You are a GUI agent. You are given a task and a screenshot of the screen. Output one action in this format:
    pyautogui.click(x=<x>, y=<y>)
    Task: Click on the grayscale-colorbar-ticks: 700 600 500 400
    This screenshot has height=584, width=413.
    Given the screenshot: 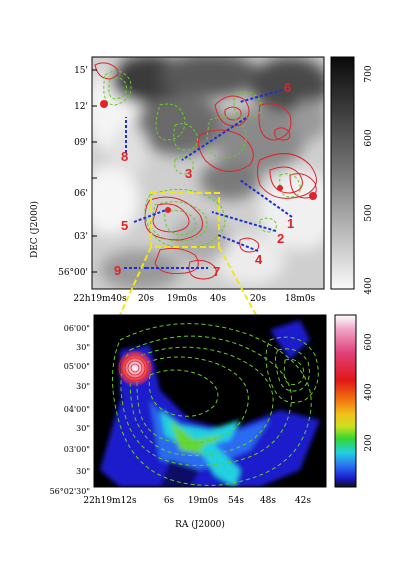 What is the action you would take?
    pyautogui.click(x=369, y=179)
    